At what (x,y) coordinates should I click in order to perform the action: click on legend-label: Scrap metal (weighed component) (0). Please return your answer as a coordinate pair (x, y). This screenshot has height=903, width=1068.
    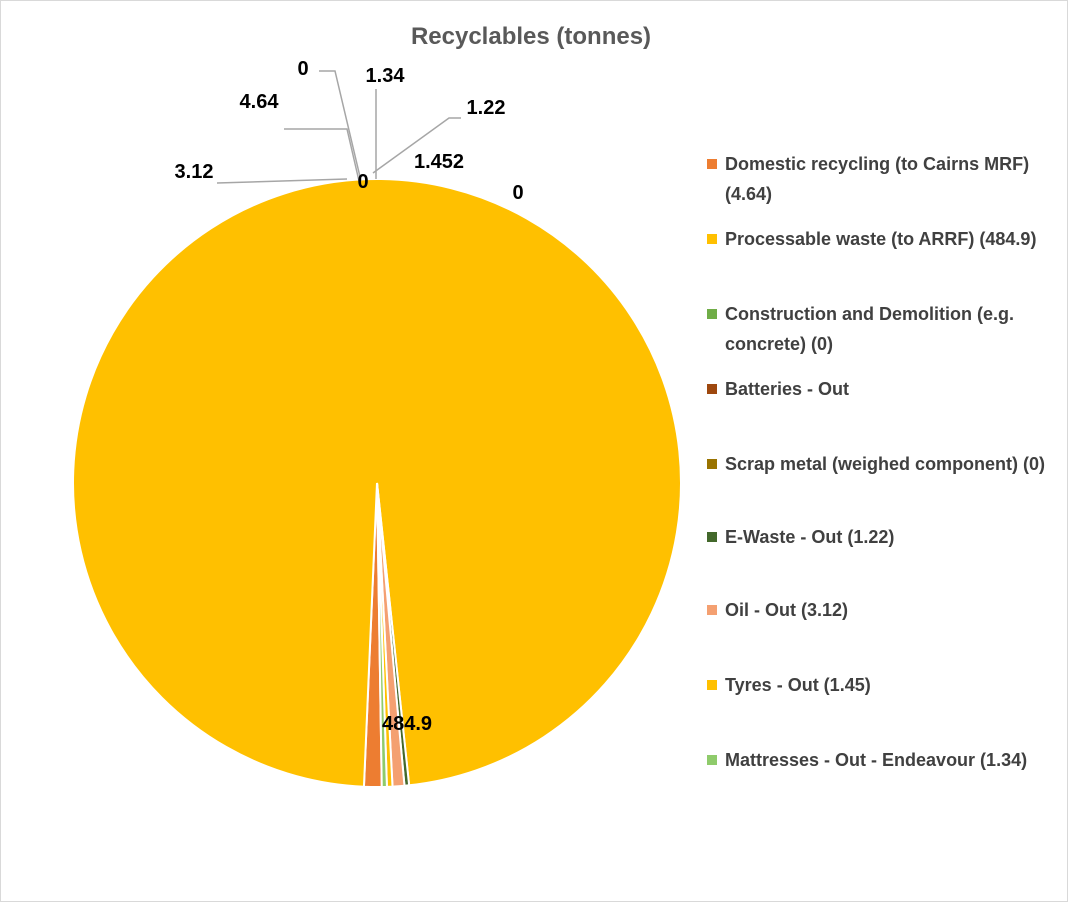
    Looking at the image, I should click on (885, 464).